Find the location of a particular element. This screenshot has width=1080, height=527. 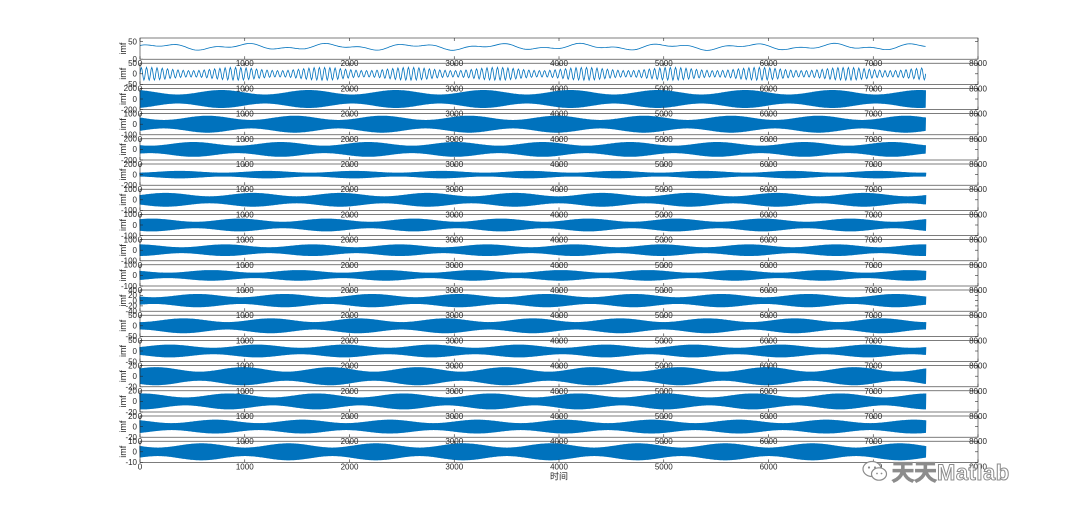

y-tick-label: 40 is located at coordinates (132, 290).